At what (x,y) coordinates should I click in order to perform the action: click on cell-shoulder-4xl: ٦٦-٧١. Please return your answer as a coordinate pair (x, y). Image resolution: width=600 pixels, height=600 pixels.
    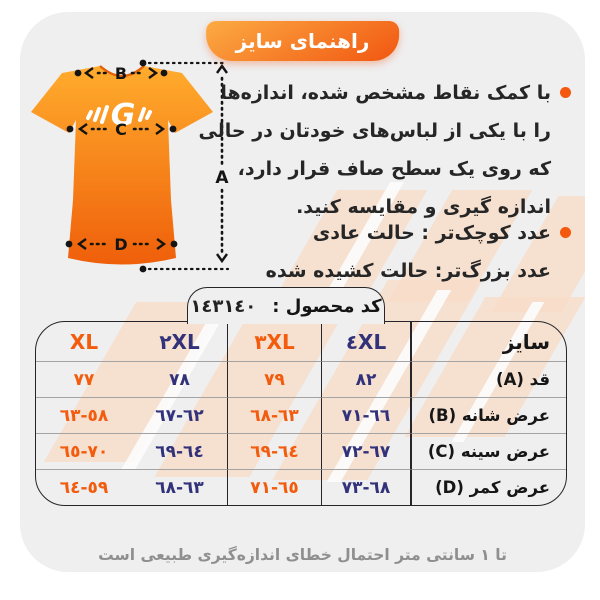
    Looking at the image, I should click on (366, 415).